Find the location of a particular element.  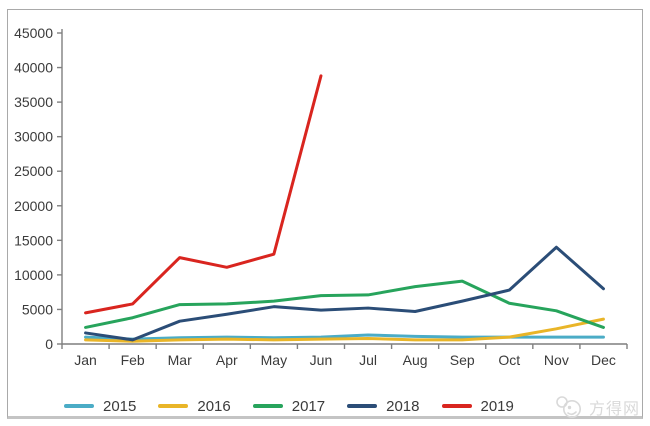

y-tick-label: 25000 is located at coordinates (33, 171).